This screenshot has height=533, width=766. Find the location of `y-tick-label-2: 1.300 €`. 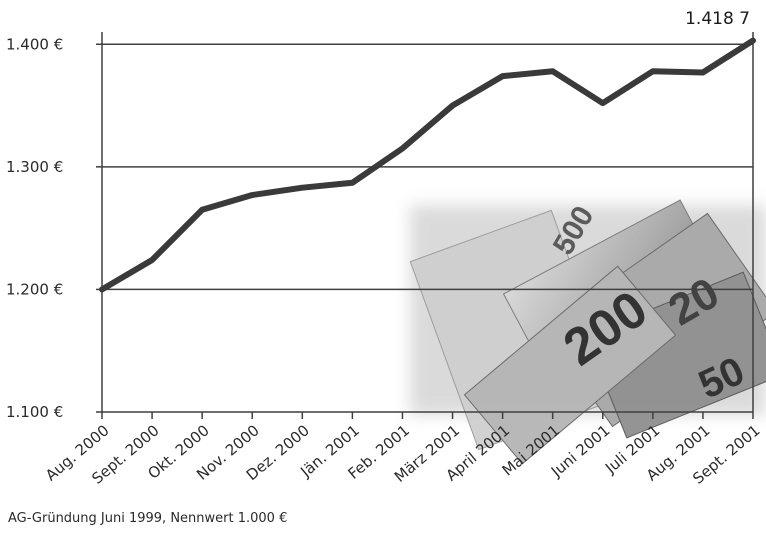

y-tick-label-2: 1.300 € is located at coordinates (34, 167).